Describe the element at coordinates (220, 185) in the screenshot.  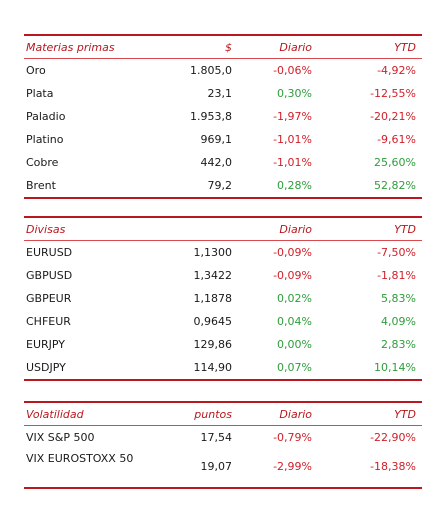
I see `row-value: 79,2` at that location.